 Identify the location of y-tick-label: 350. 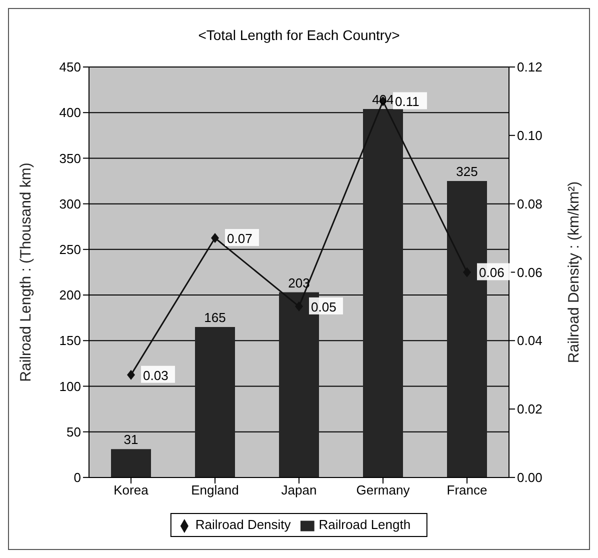
(70, 158).